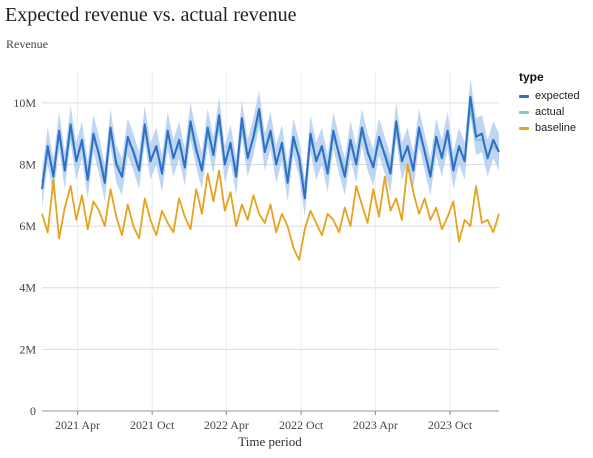  What do you see at coordinates (531, 77) in the screenshot?
I see `legend-title: type` at bounding box center [531, 77].